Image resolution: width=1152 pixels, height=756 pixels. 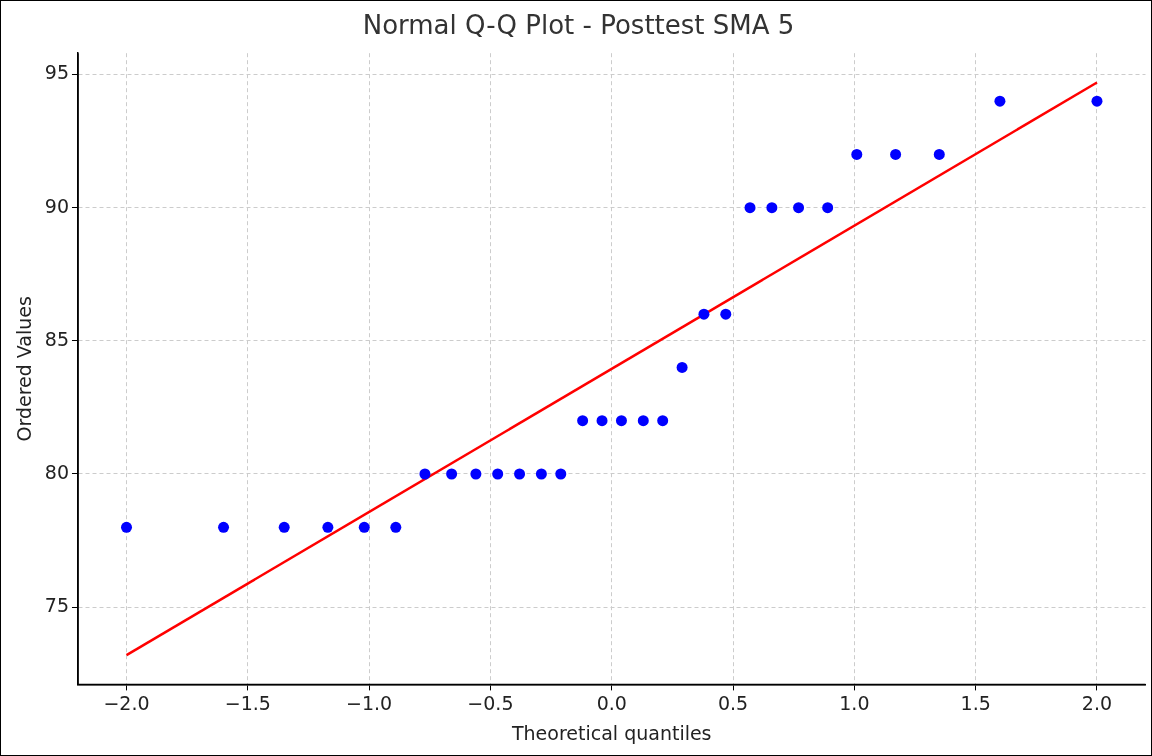 I want to click on y-tick-label: 90, so click(x=56, y=205).